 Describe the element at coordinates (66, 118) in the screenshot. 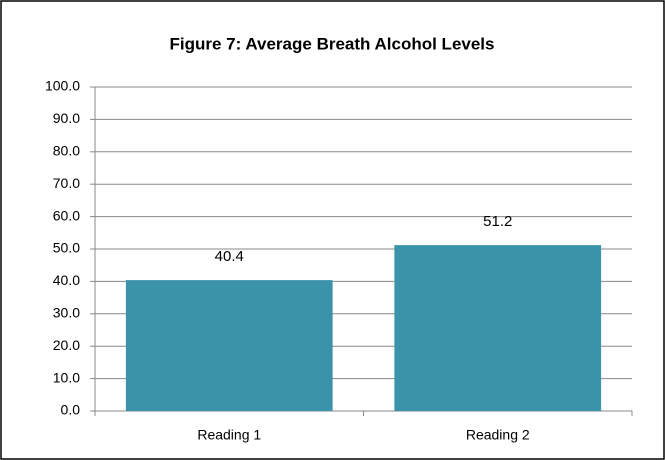

I see `y-tick-label: 90.0` at that location.